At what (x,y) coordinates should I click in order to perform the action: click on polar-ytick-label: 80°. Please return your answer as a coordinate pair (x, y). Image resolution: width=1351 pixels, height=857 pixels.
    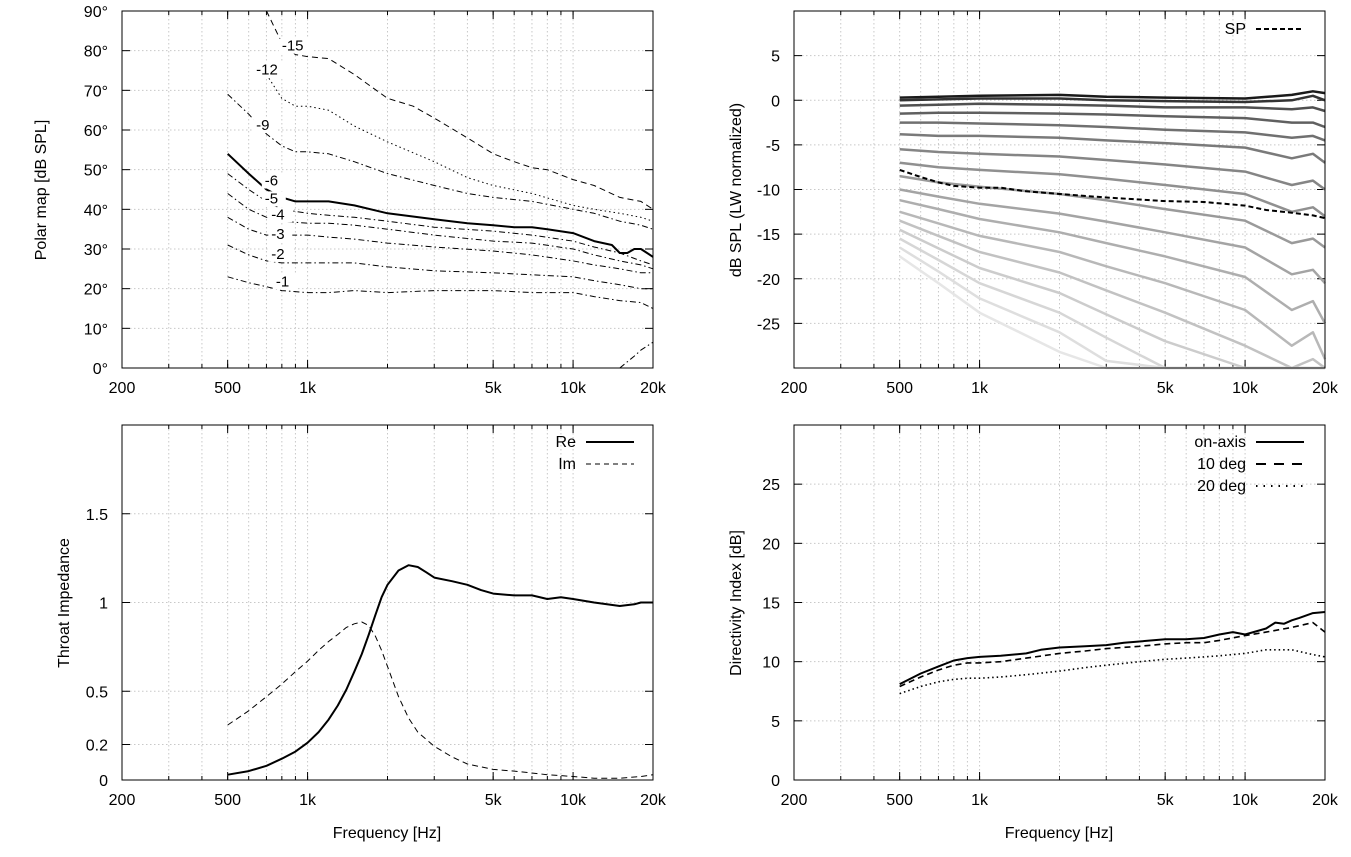
    Looking at the image, I should click on (96, 52).